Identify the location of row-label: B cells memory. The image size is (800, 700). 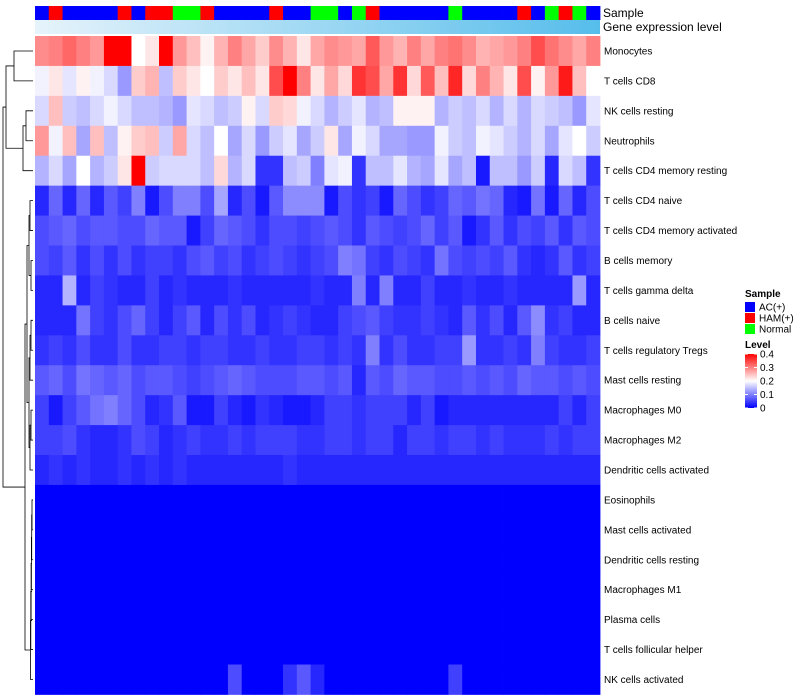
(638, 261).